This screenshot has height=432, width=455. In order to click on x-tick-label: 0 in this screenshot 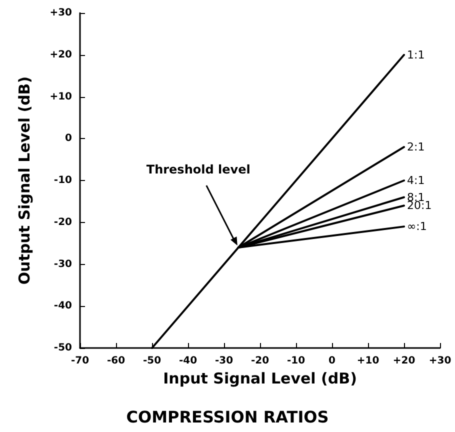, I will do `click(332, 361)`.